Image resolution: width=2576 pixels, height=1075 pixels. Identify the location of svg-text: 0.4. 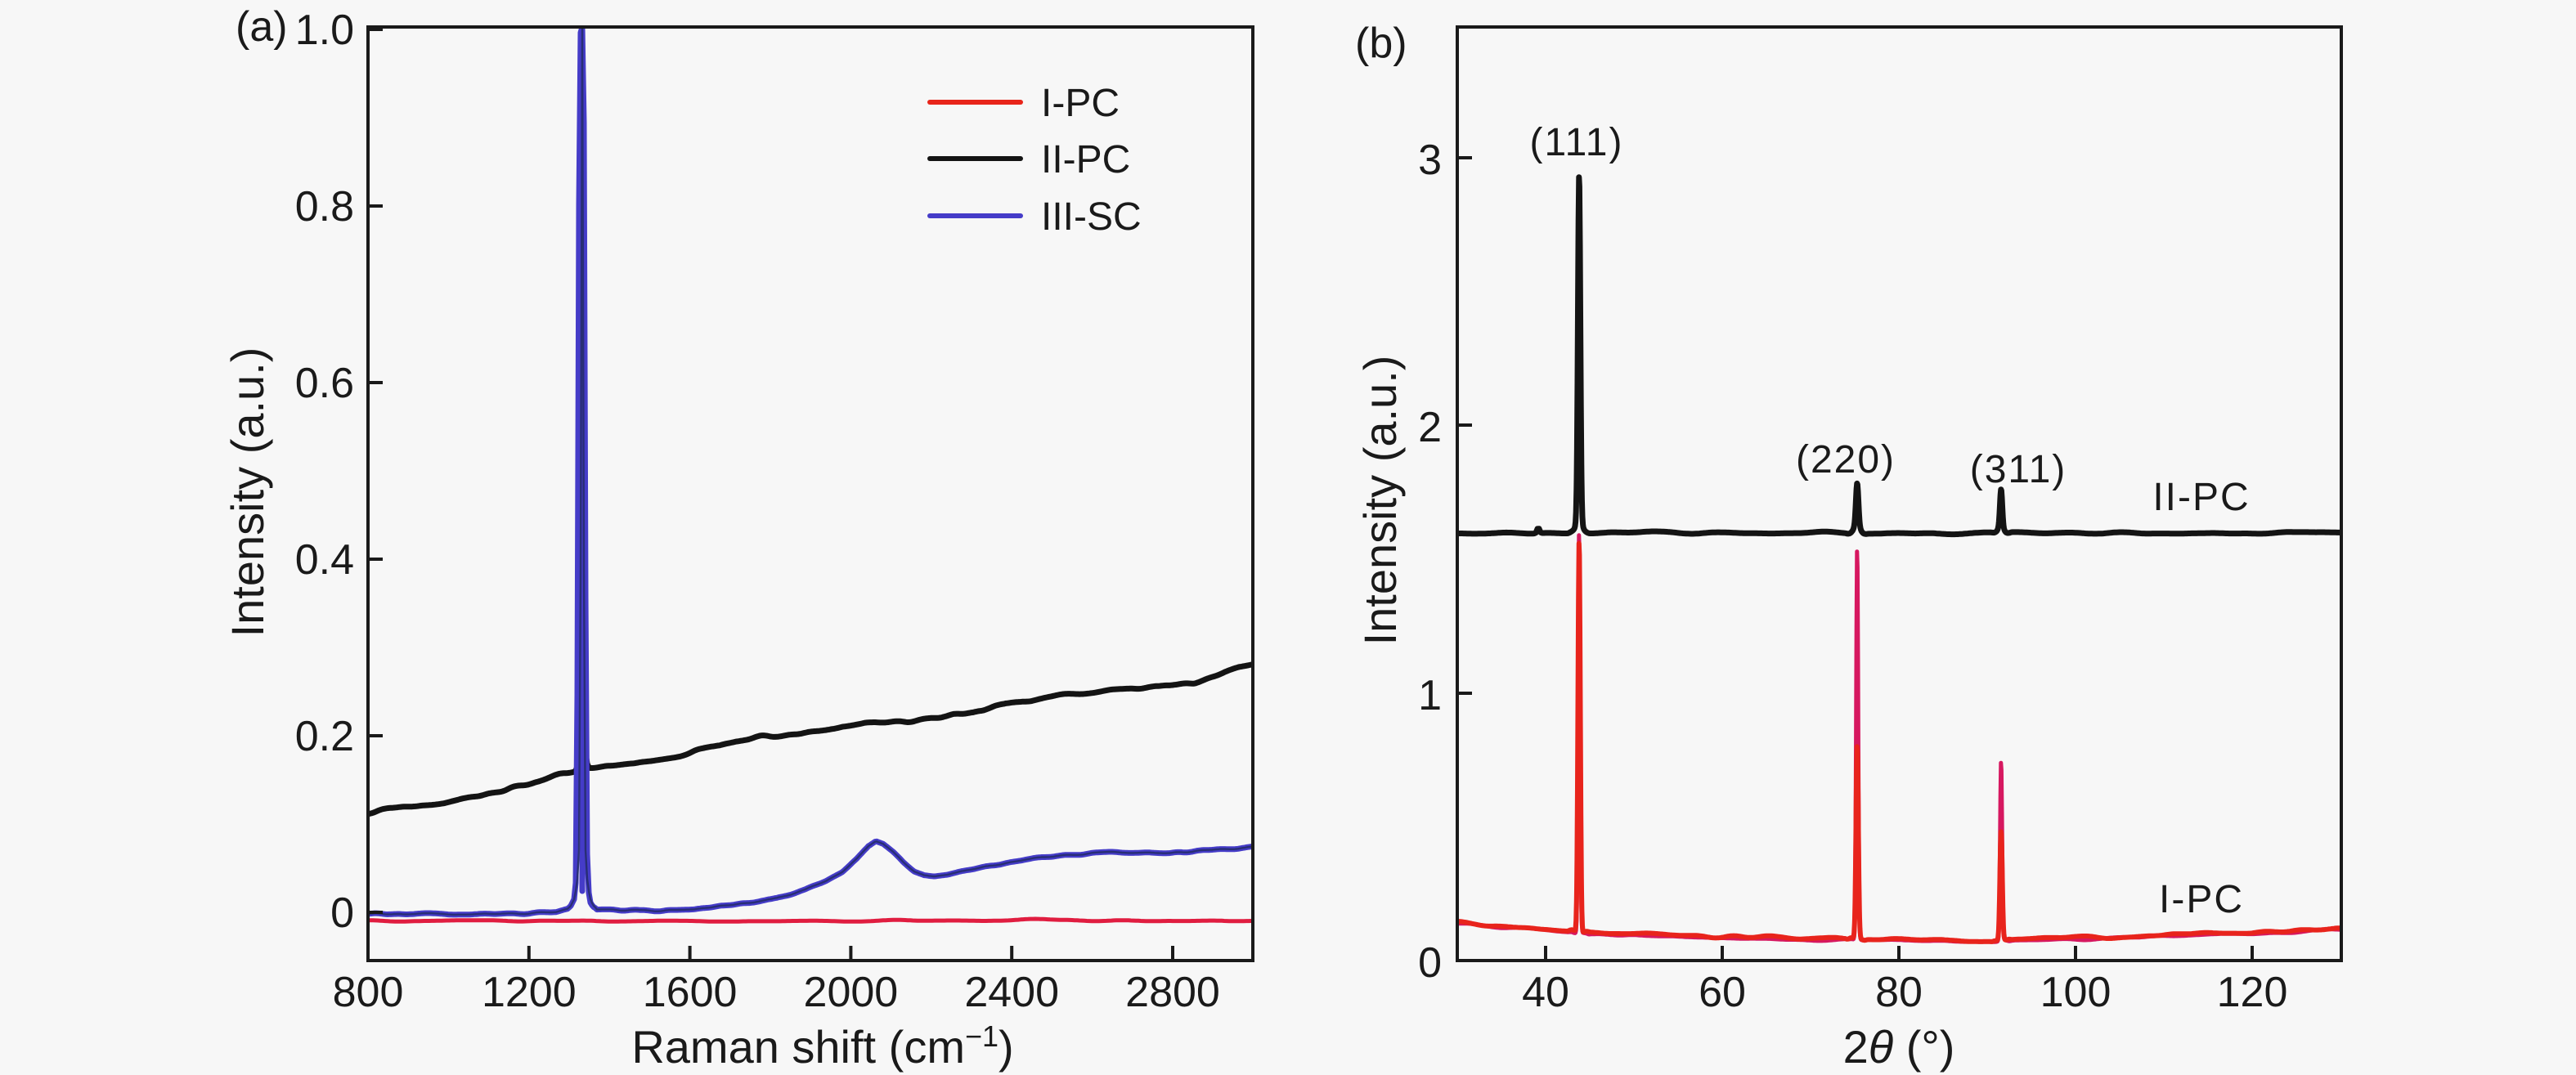
(324, 560).